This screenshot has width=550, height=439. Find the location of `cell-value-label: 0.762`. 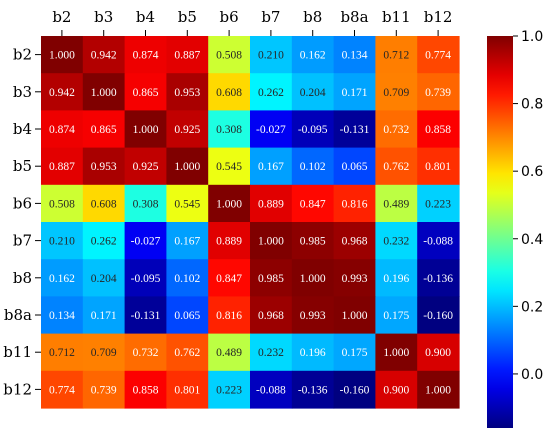

cell-value-label: 0.762 is located at coordinates (187, 353).